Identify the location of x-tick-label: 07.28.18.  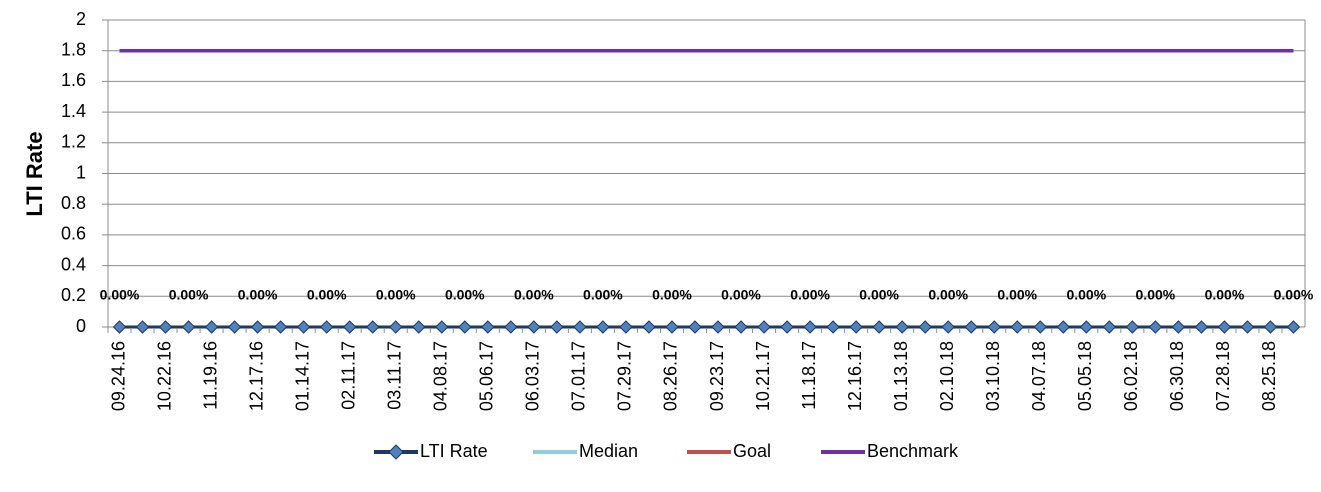
(1223, 376).